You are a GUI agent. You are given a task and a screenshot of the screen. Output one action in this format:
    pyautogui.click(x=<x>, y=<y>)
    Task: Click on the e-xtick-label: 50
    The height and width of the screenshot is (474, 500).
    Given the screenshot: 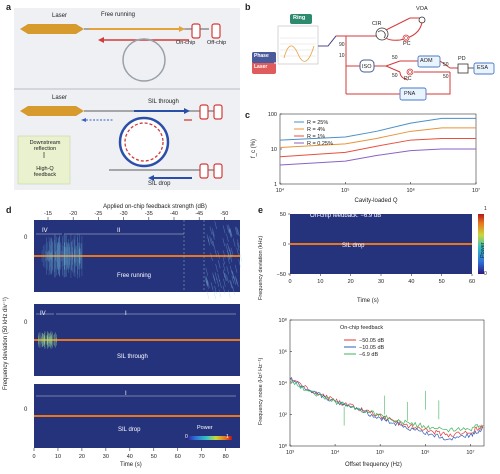 What is the action you would take?
    pyautogui.click(x=442, y=282)
    